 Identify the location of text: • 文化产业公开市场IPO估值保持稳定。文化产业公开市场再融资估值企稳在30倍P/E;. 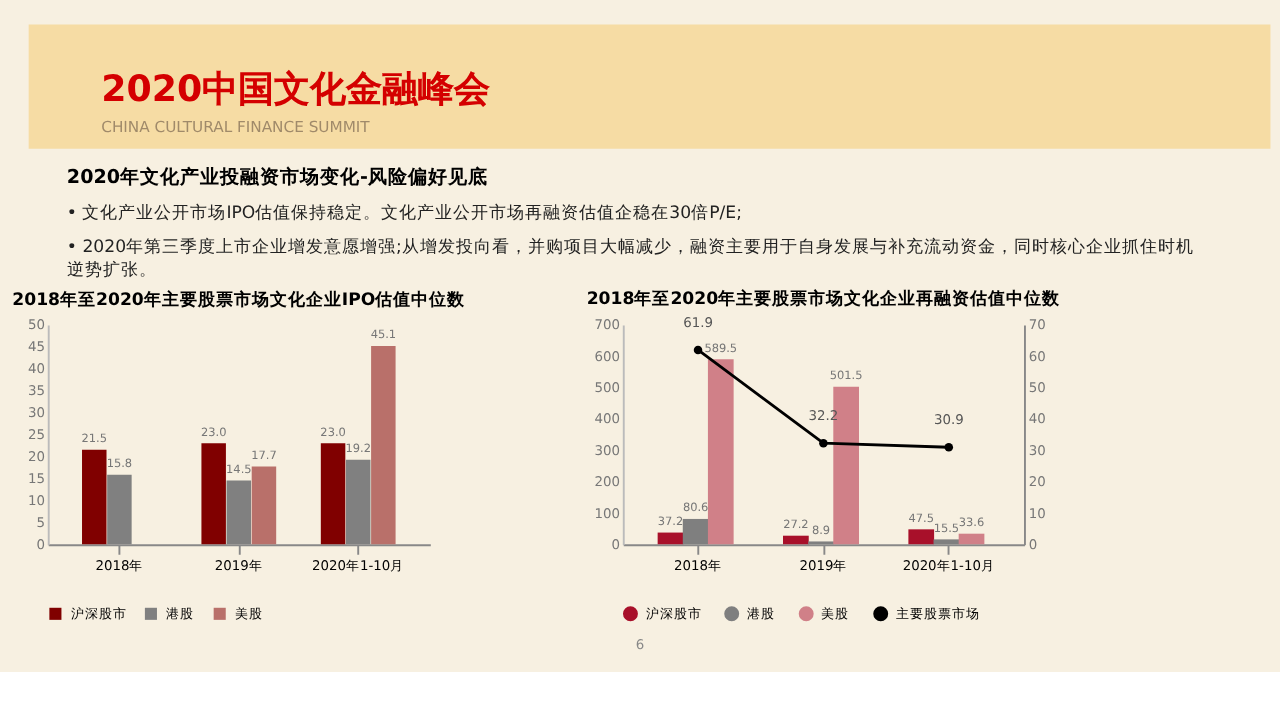
(404, 212).